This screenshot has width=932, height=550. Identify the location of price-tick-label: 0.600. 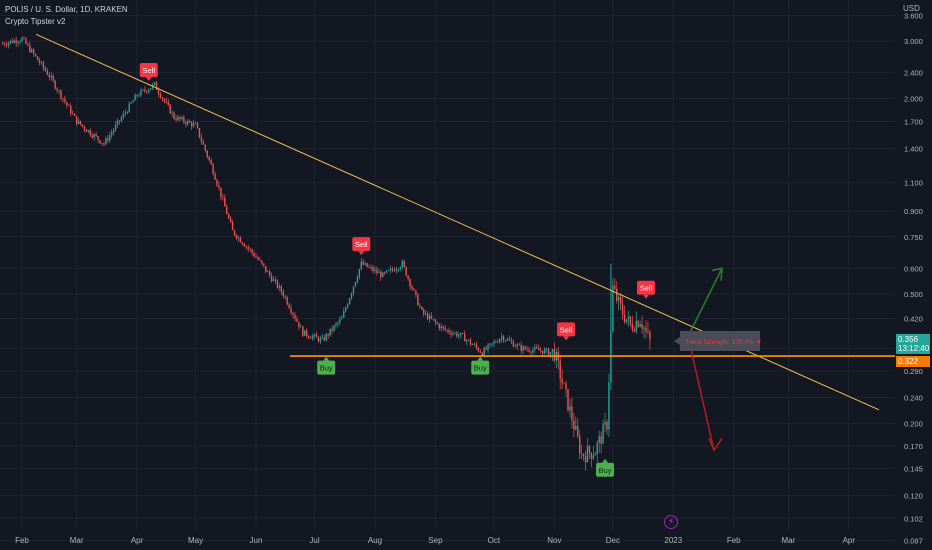
(913, 268).